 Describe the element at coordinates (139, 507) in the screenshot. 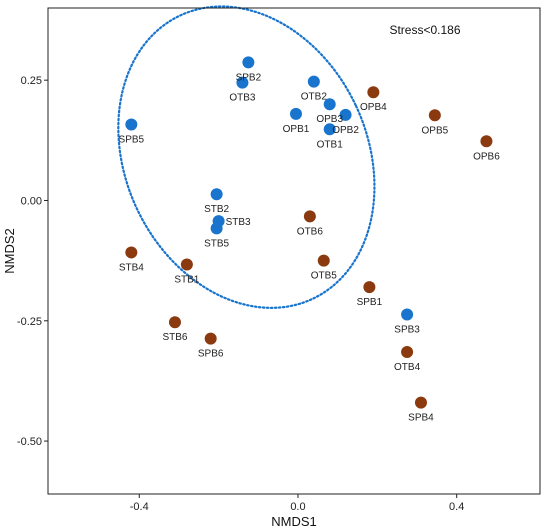

I see `x-tick-label: -0.4` at that location.